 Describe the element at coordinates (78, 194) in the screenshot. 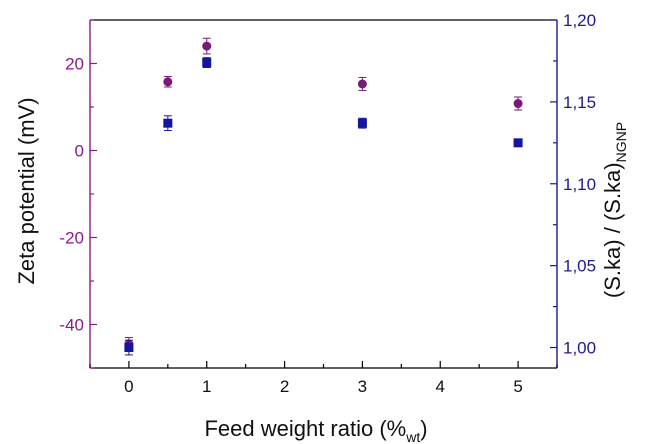

I see `left-y-axis: -40 -20 0 20` at that location.